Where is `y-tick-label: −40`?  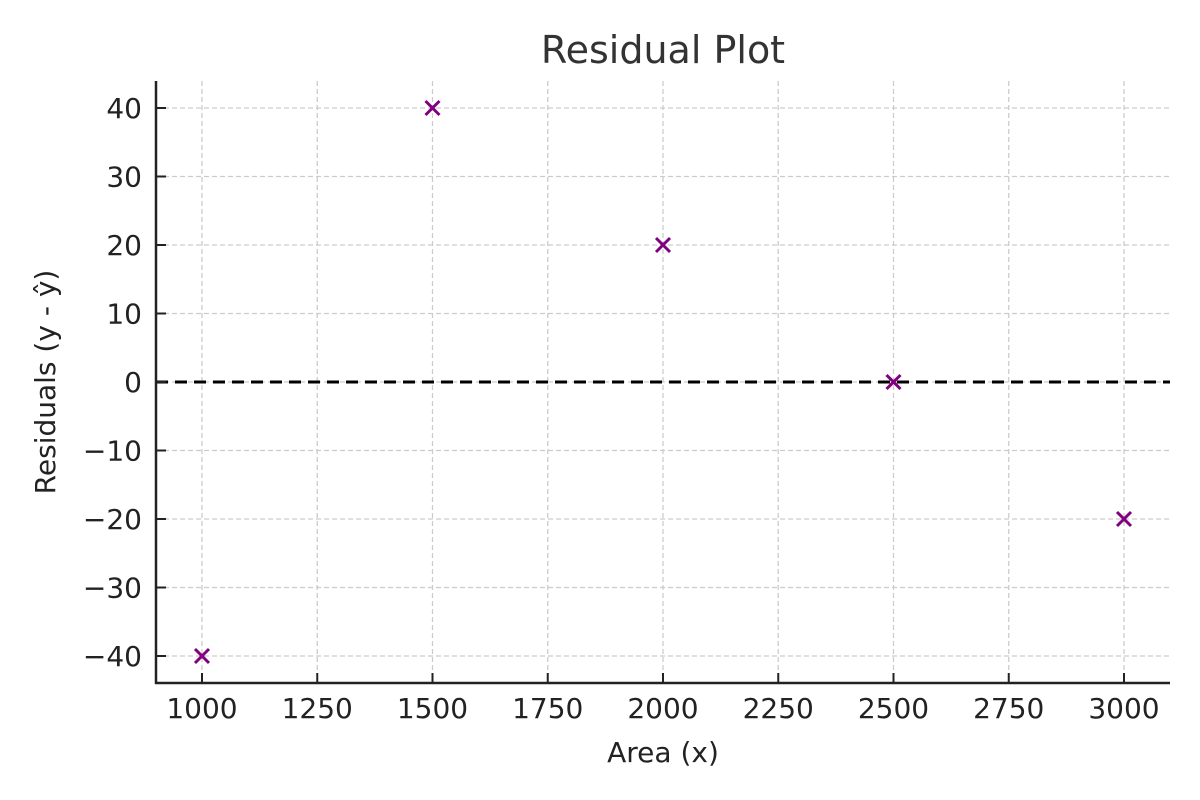 y-tick-label: −40 is located at coordinates (112, 656).